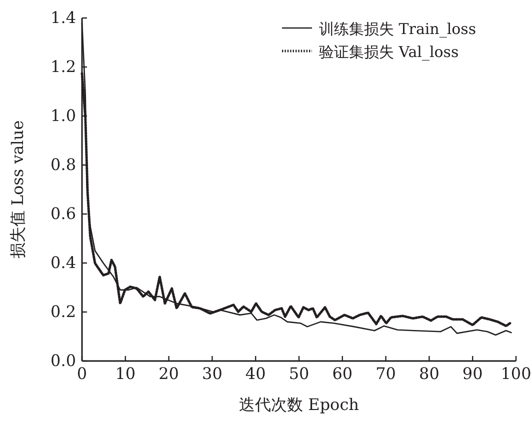 The image size is (531, 425). I want to click on legend-label: 训练集损失 Train_loss, so click(397, 29).